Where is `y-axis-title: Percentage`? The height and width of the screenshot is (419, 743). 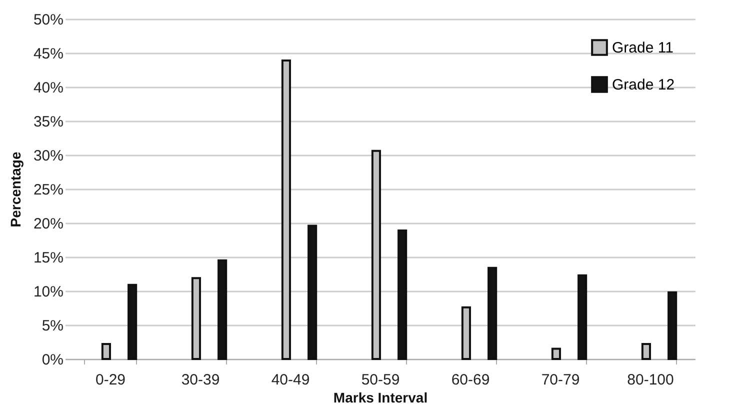
y-axis-title: Percentage is located at coordinates (15, 190).